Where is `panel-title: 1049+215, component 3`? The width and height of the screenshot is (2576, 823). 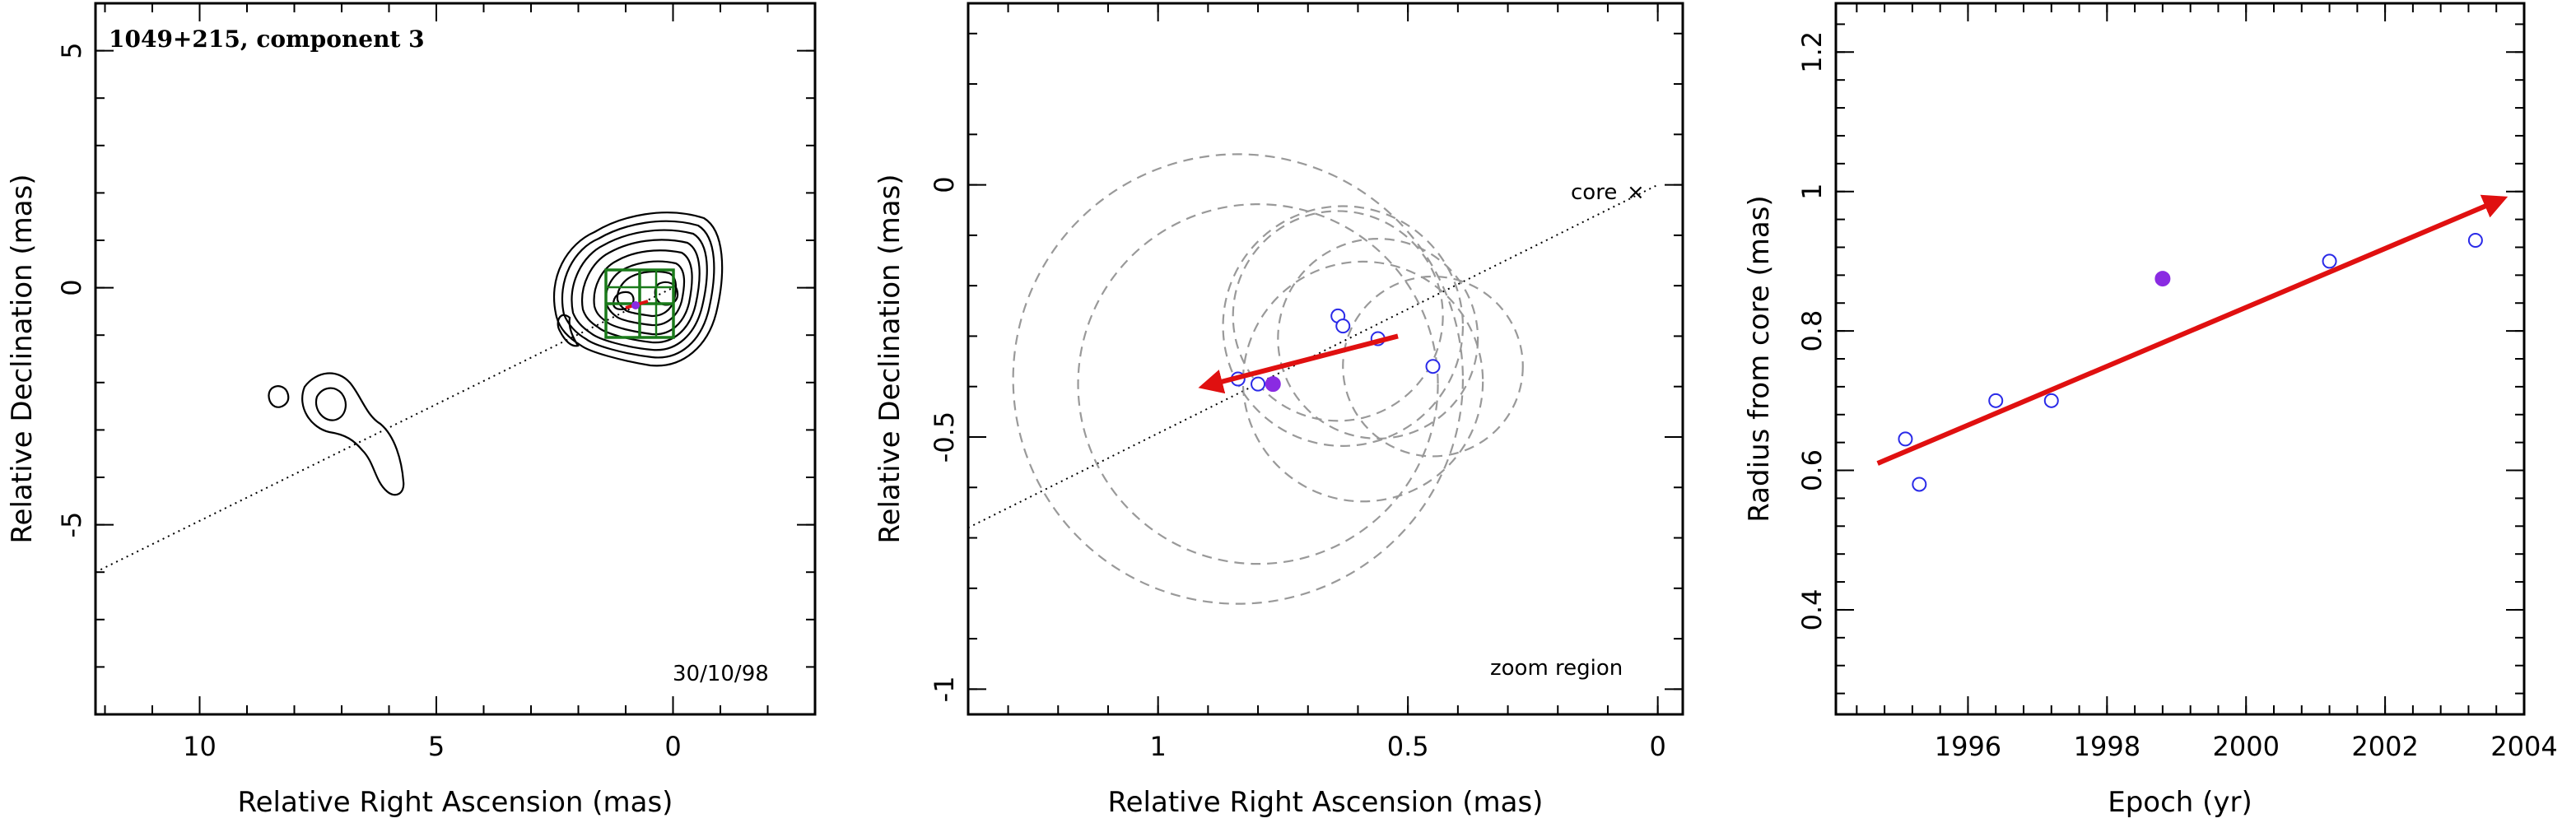 panel-title: 1049+215, component 3 is located at coordinates (267, 39).